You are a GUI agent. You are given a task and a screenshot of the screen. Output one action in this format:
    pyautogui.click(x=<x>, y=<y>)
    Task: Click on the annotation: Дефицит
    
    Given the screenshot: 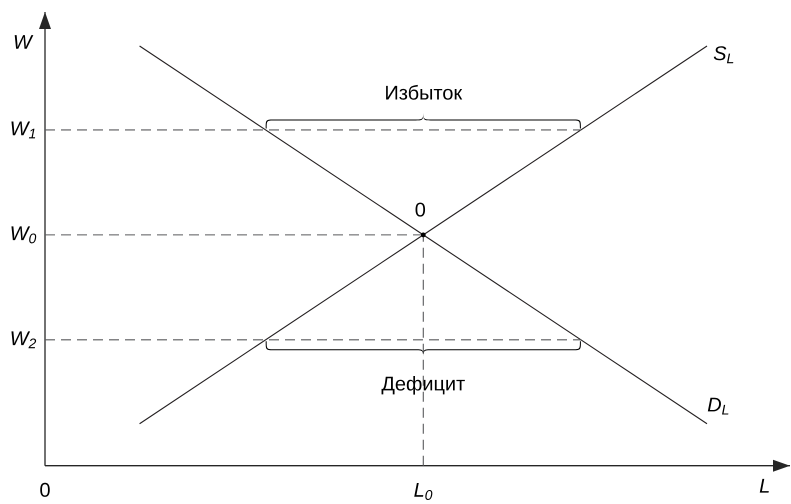 What is the action you would take?
    pyautogui.click(x=423, y=385)
    